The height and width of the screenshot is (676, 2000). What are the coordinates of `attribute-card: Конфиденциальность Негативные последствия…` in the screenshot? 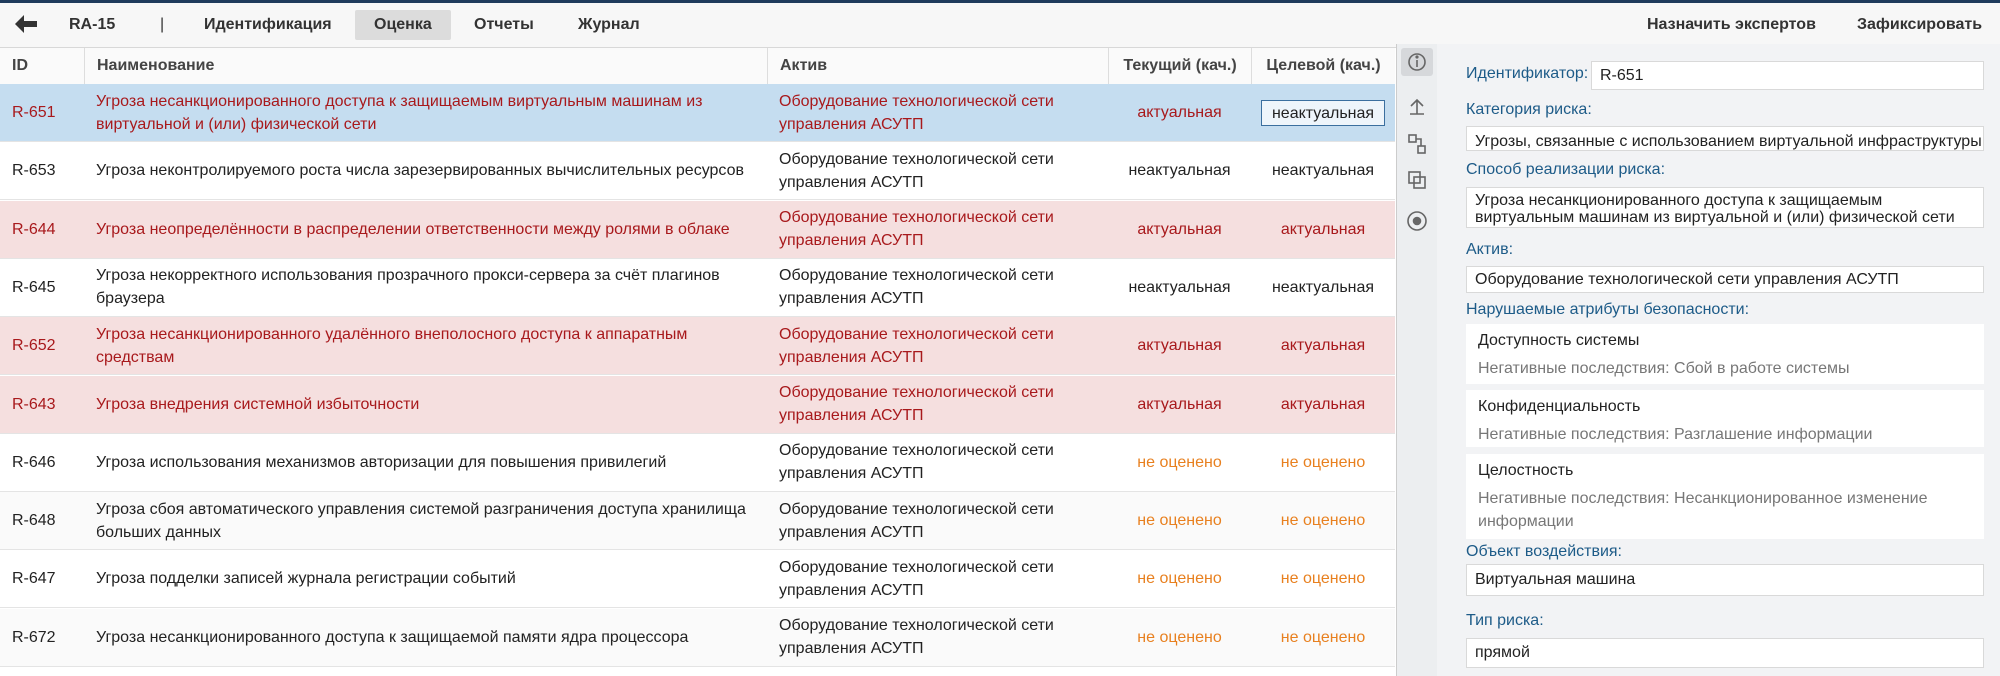 It's located at (1725, 418).